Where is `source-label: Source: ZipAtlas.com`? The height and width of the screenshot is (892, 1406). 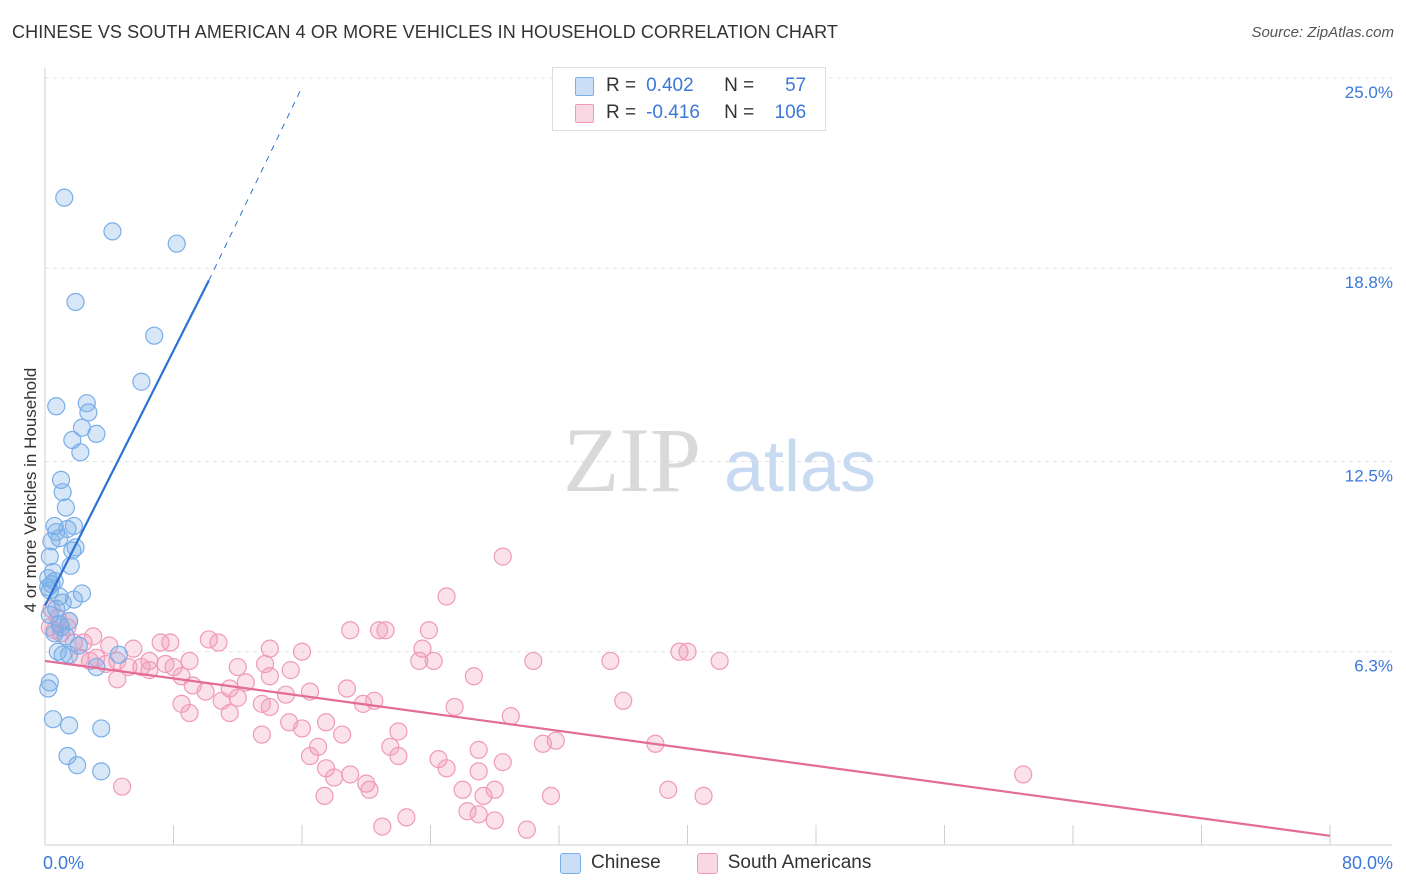 source-label: Source: ZipAtlas.com is located at coordinates (1322, 32).